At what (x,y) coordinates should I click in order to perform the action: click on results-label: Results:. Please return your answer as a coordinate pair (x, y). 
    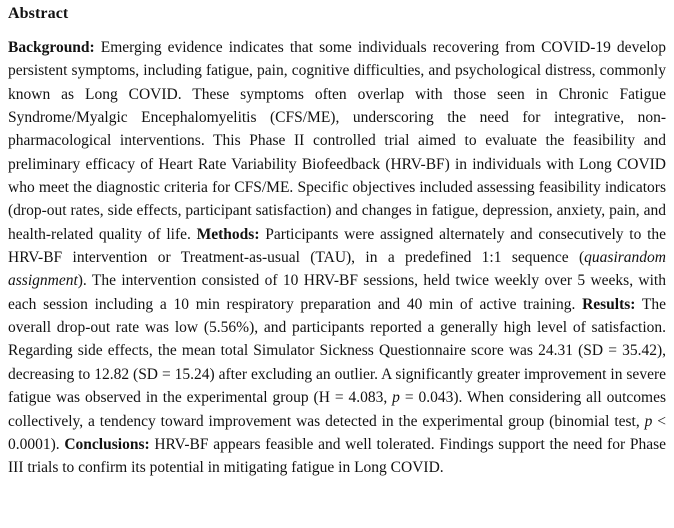
    Looking at the image, I should click on (609, 304).